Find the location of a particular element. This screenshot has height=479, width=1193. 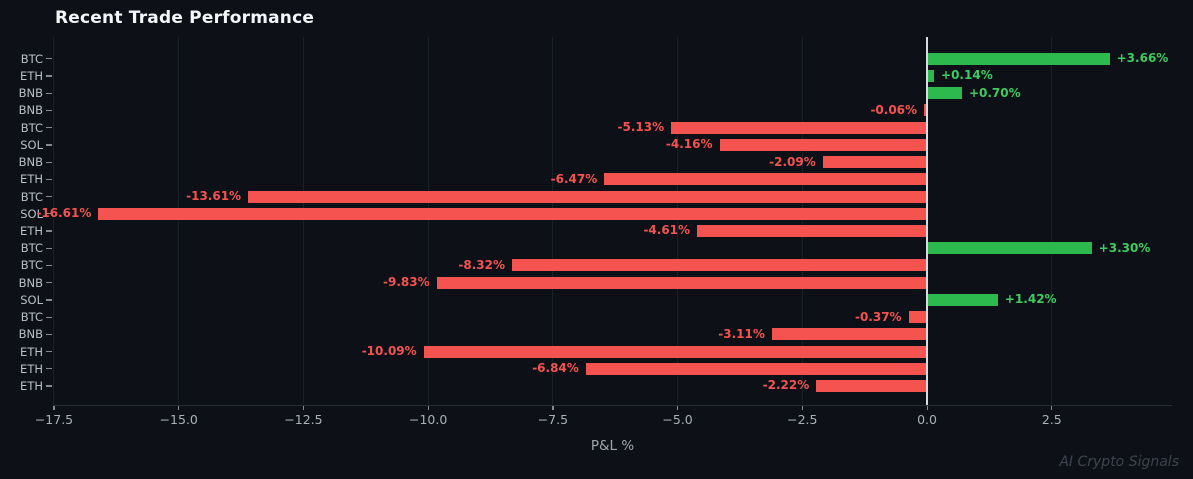

value-label: -13.61% is located at coordinates (214, 196).